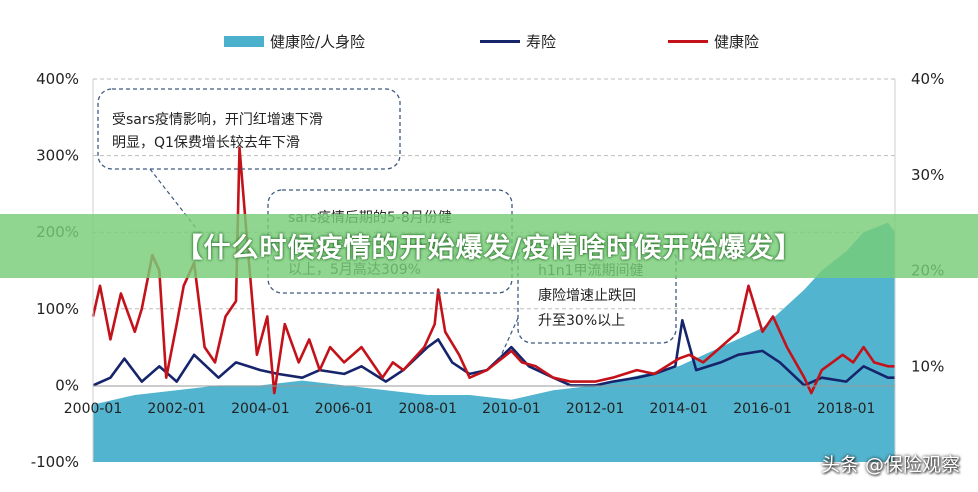 This screenshot has width=978, height=492. Describe the element at coordinates (541, 42) in the screenshot. I see `legend-label: 寿险` at that location.